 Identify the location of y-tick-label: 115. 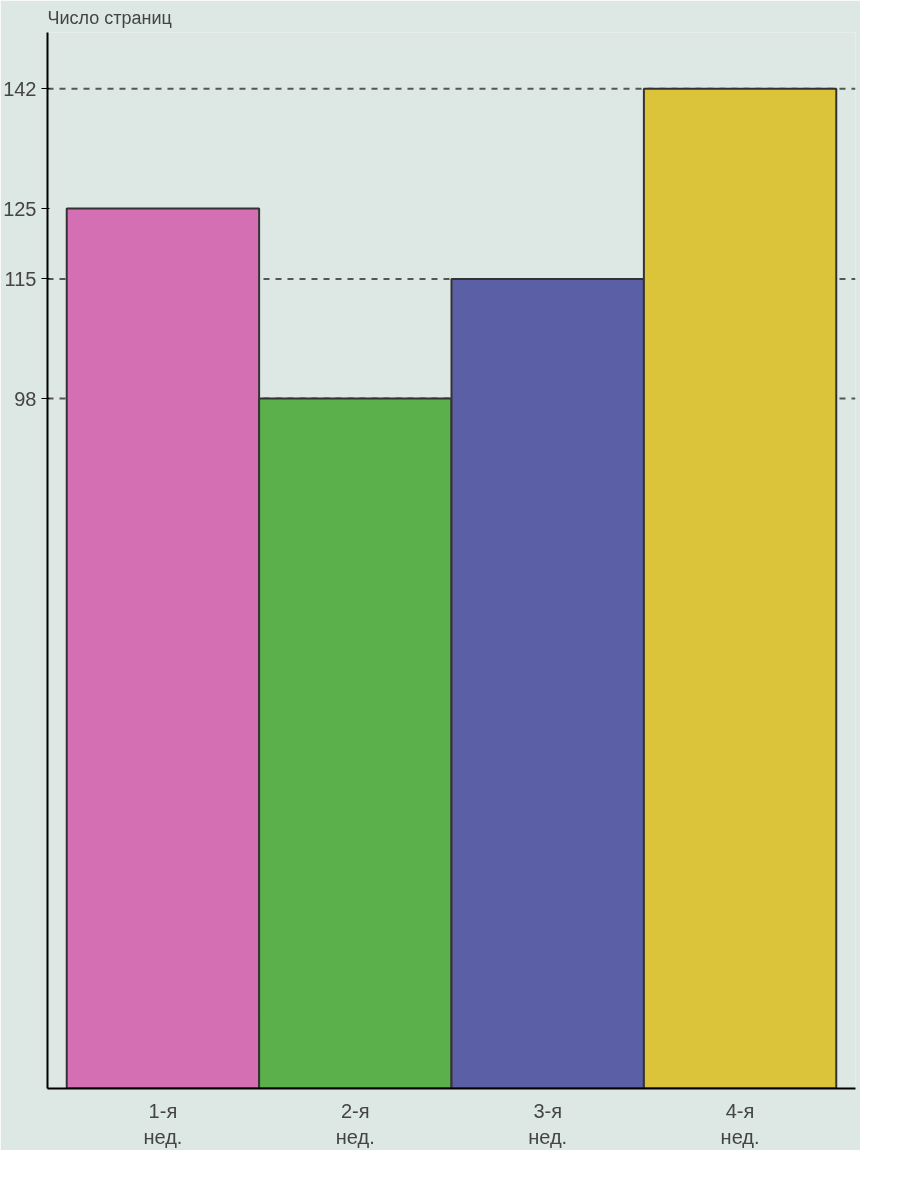
(20, 278).